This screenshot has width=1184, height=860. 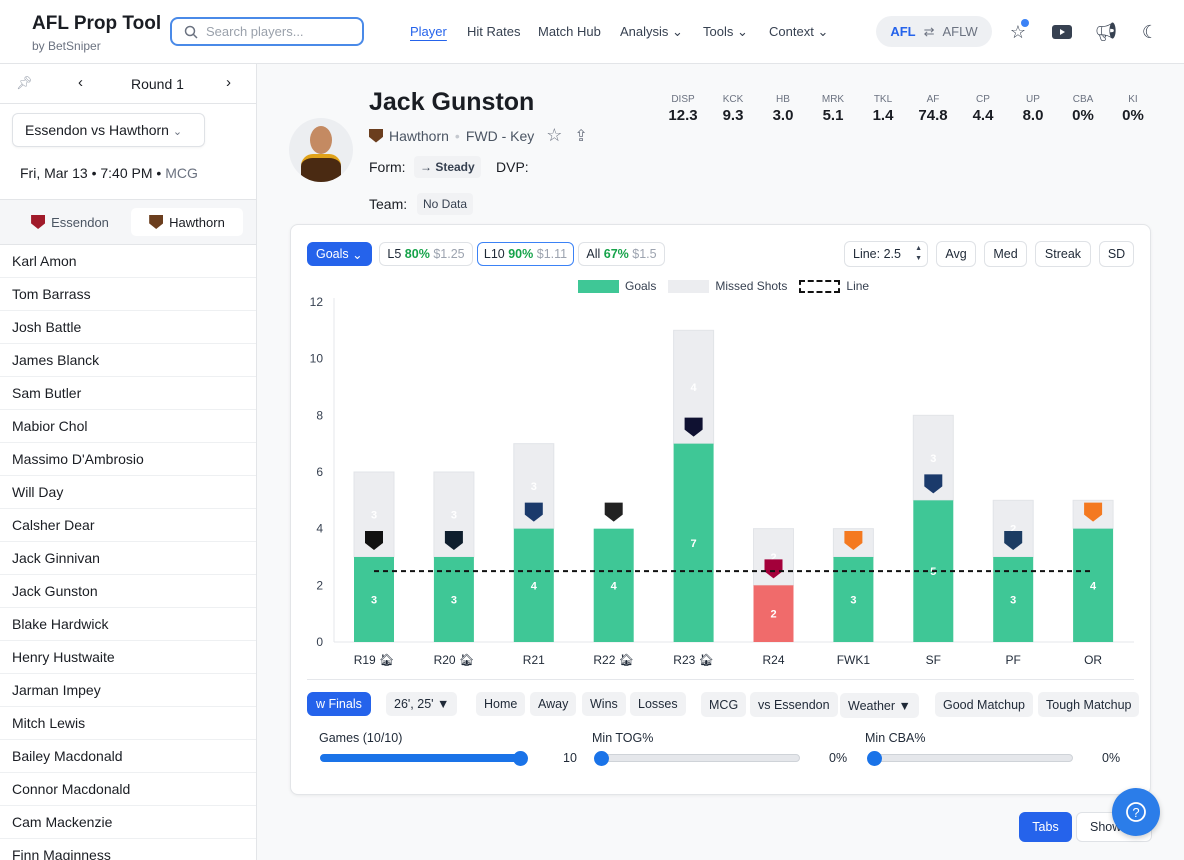 What do you see at coordinates (874, 758) in the screenshot?
I see `cba-slider-thumb` at bounding box center [874, 758].